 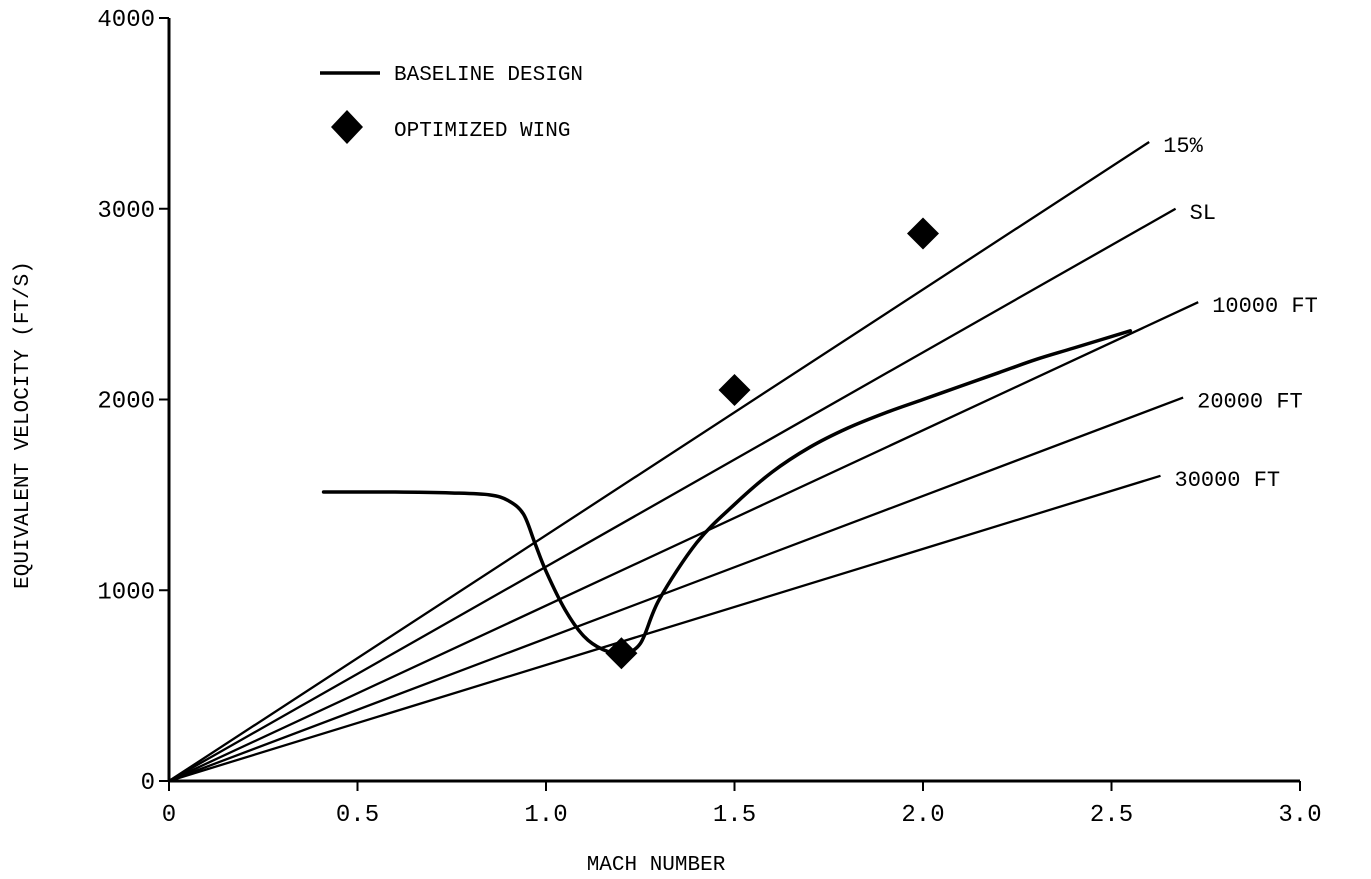 I want to click on reference-line-label-sl: SL, so click(x=1203, y=213).